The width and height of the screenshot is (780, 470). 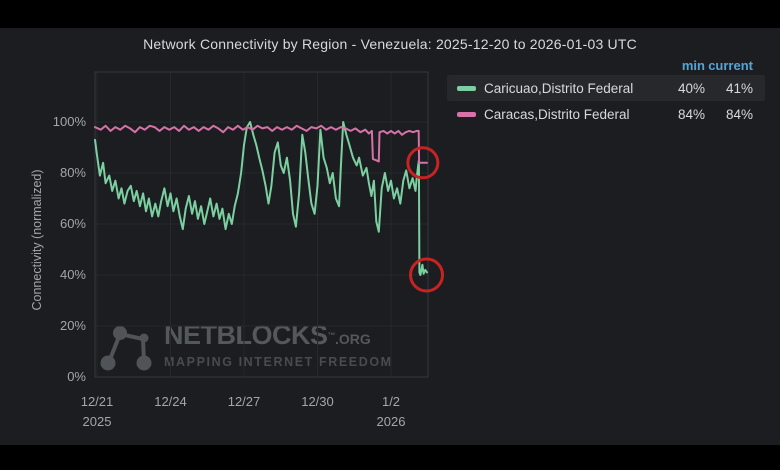 What do you see at coordinates (559, 88) in the screenshot?
I see `legend-label: Caricuao,Distrito Federal` at bounding box center [559, 88].